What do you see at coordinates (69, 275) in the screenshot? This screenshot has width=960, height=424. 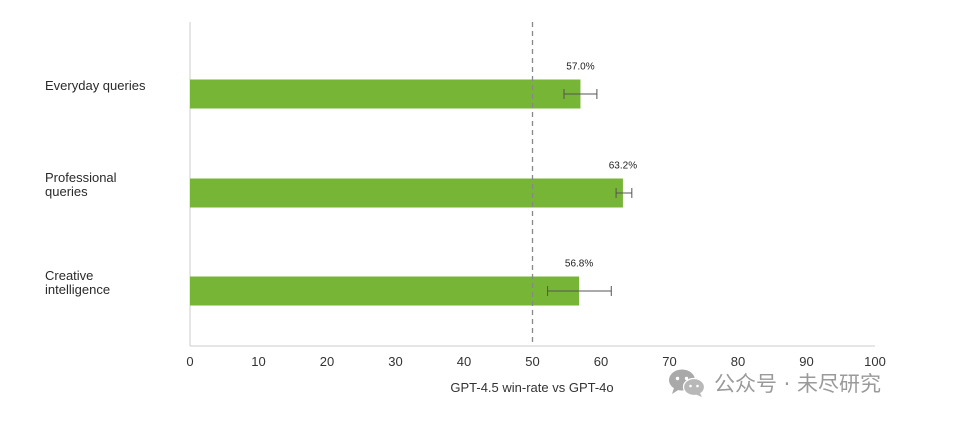 I see `category-label-line: Creative` at bounding box center [69, 275].